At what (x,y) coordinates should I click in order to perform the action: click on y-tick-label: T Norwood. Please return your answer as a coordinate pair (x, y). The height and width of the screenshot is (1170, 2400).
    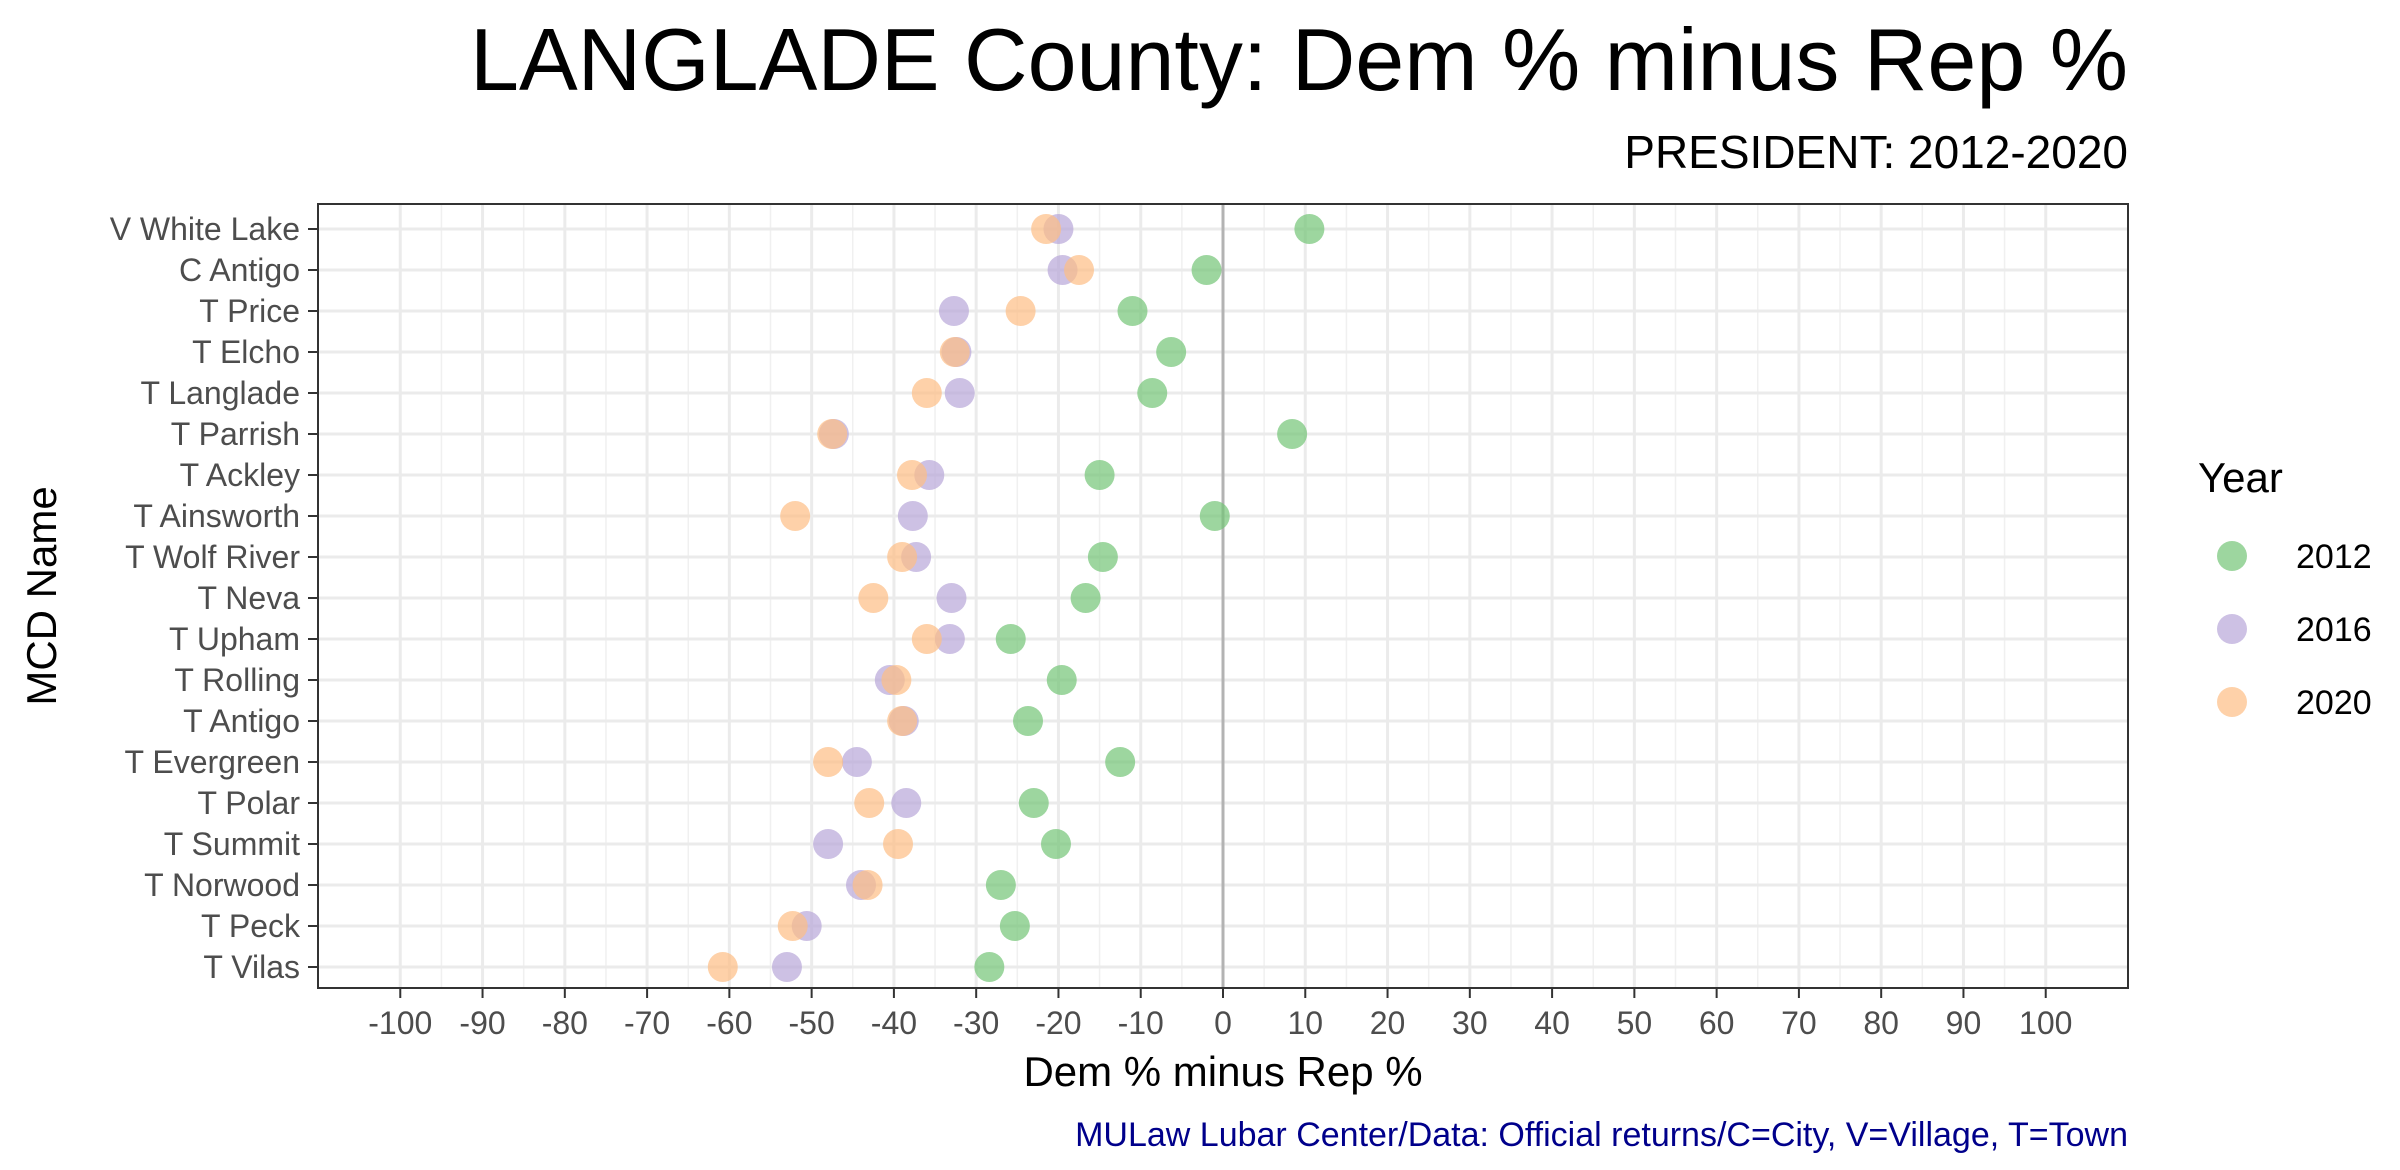
    Looking at the image, I should click on (222, 885).